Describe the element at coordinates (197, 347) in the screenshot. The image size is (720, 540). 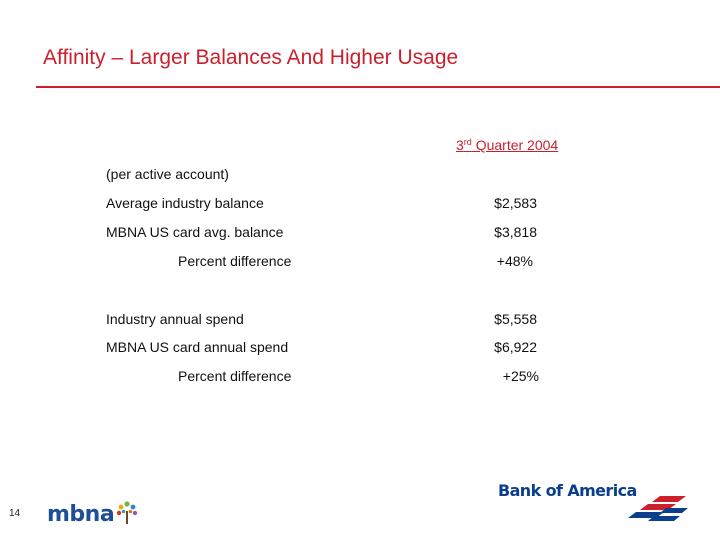
I see `row-label-mbna-spend: MBNA US card annual spend` at that location.